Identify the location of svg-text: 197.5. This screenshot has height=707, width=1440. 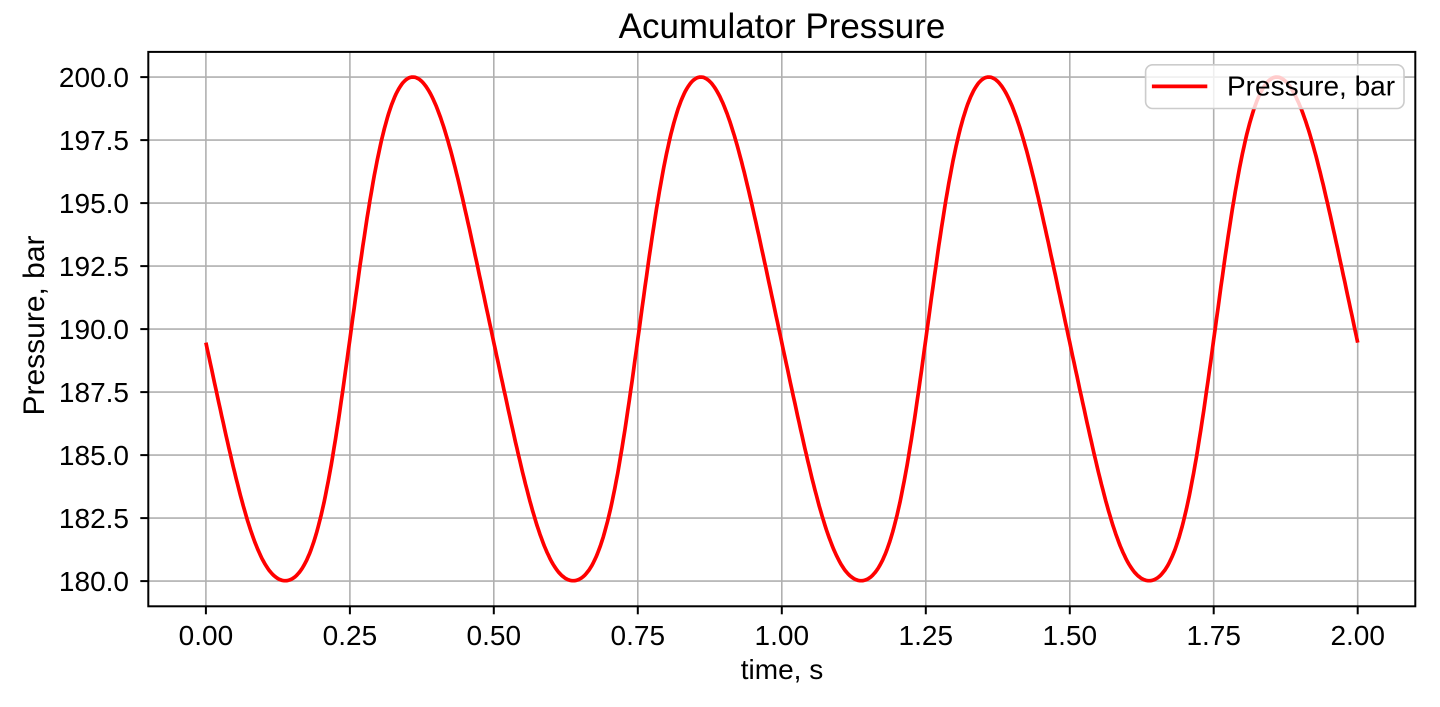
(94, 140).